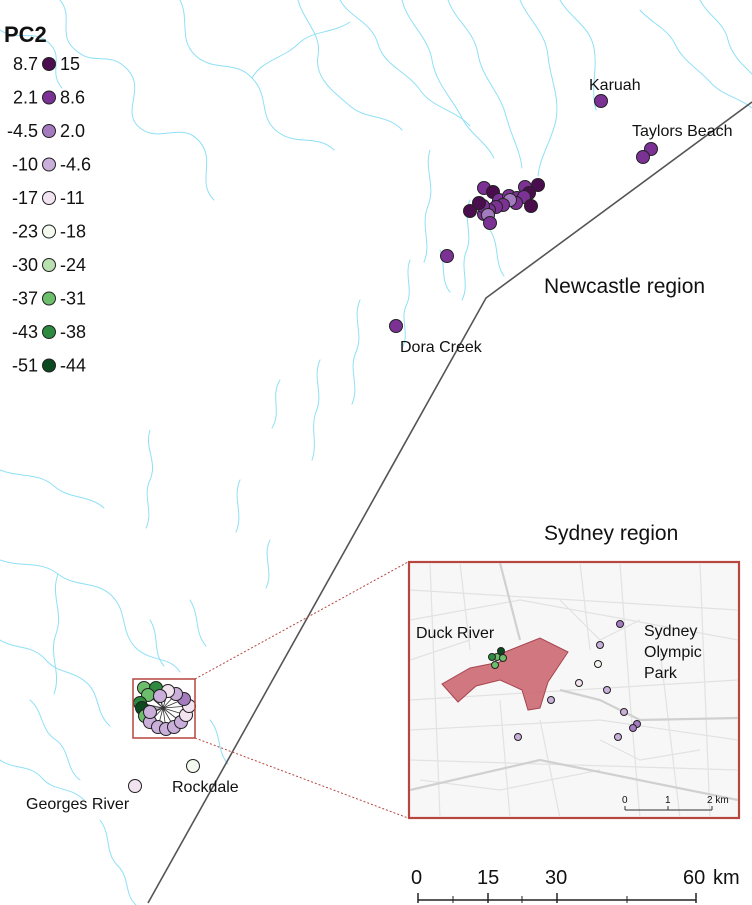 Image resolution: width=752 pixels, height=905 pixels. What do you see at coordinates (25, 34) in the screenshot?
I see `legend-title: PC2` at bounding box center [25, 34].